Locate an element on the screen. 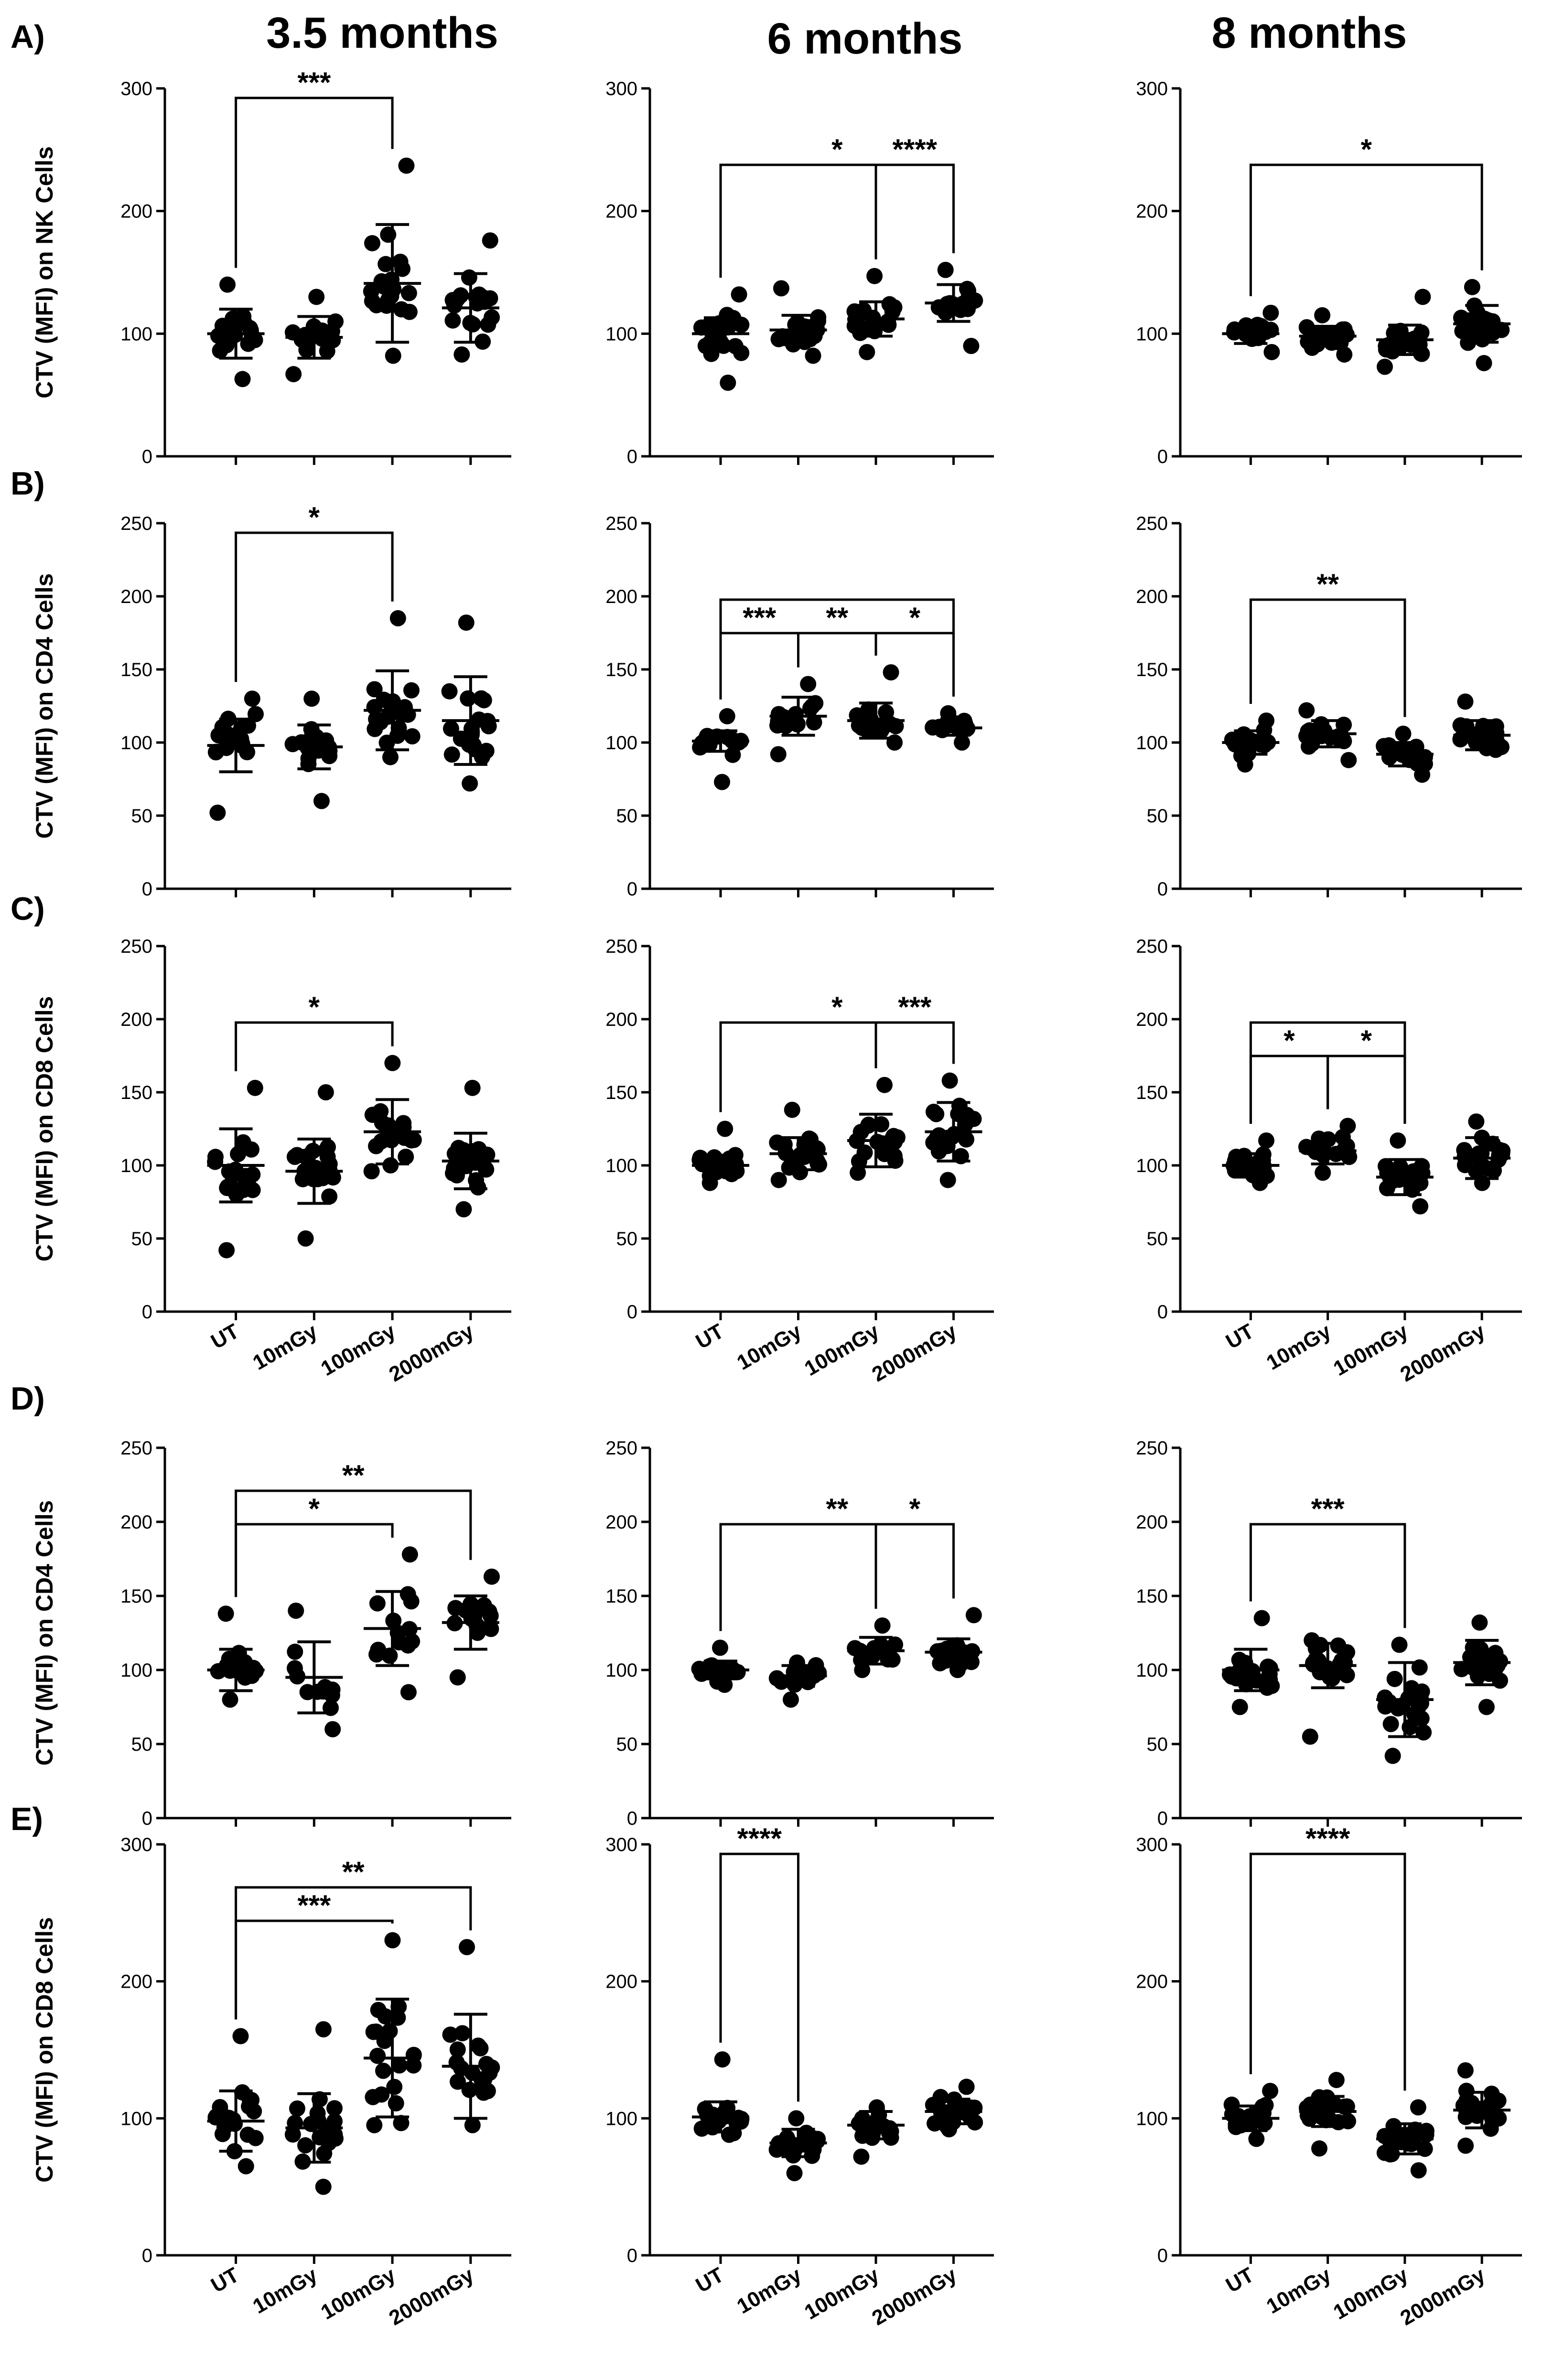  row-letter-e: E) is located at coordinates (27, 1819).